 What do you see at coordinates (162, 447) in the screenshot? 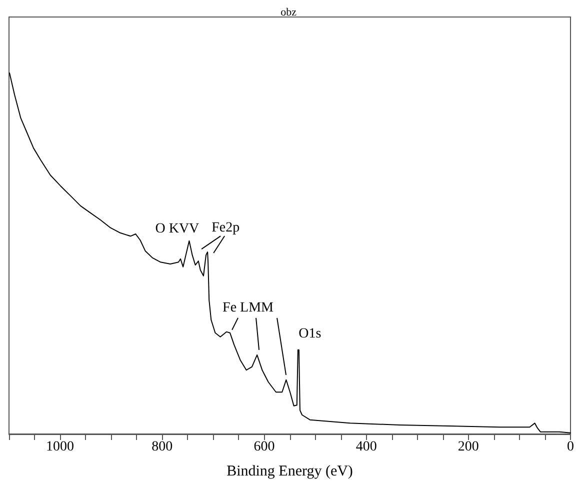
I see `x-tick-label: 800` at bounding box center [162, 447].